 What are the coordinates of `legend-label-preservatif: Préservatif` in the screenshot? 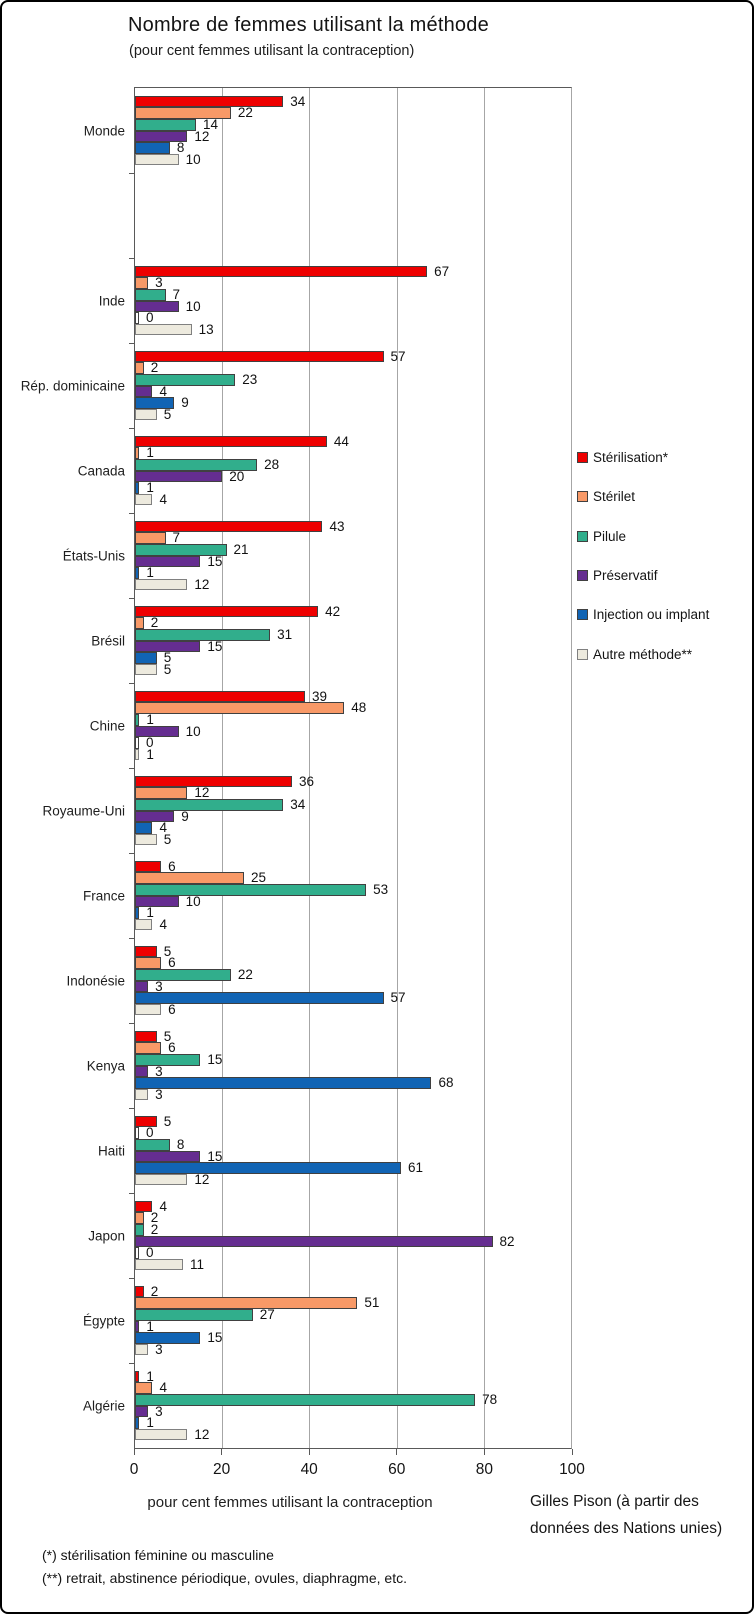 It's located at (625, 576).